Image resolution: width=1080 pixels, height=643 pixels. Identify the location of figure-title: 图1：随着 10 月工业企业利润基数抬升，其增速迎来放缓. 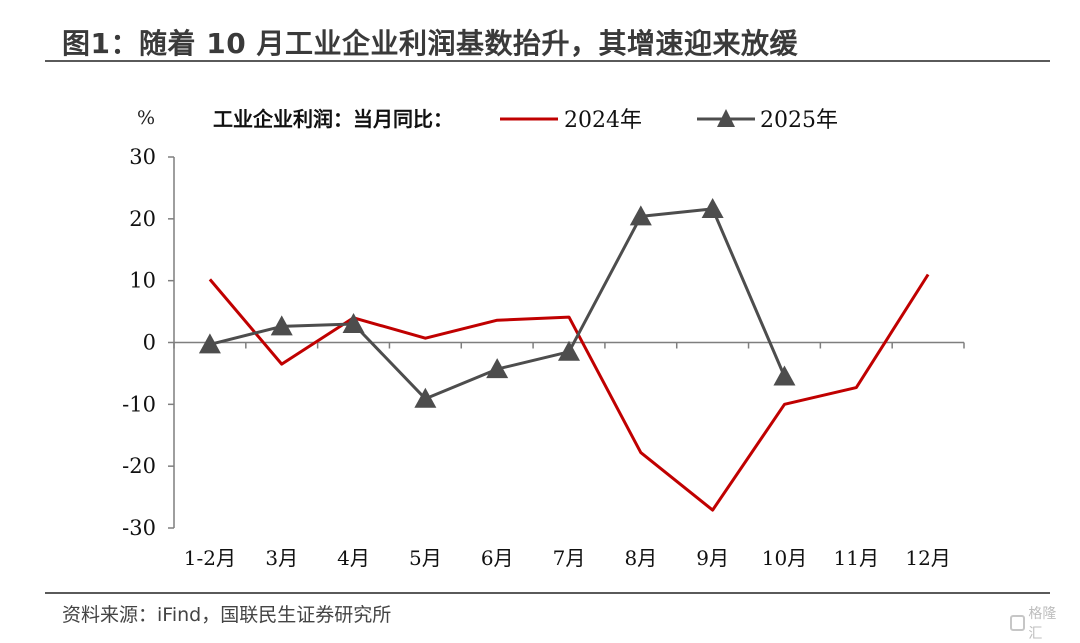
(430, 43).